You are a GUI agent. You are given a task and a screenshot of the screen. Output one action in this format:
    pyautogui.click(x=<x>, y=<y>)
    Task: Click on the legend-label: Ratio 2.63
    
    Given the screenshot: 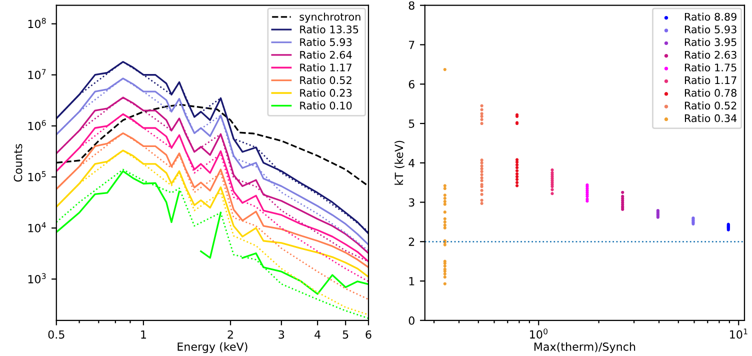 What is the action you would take?
    pyautogui.click(x=710, y=54)
    